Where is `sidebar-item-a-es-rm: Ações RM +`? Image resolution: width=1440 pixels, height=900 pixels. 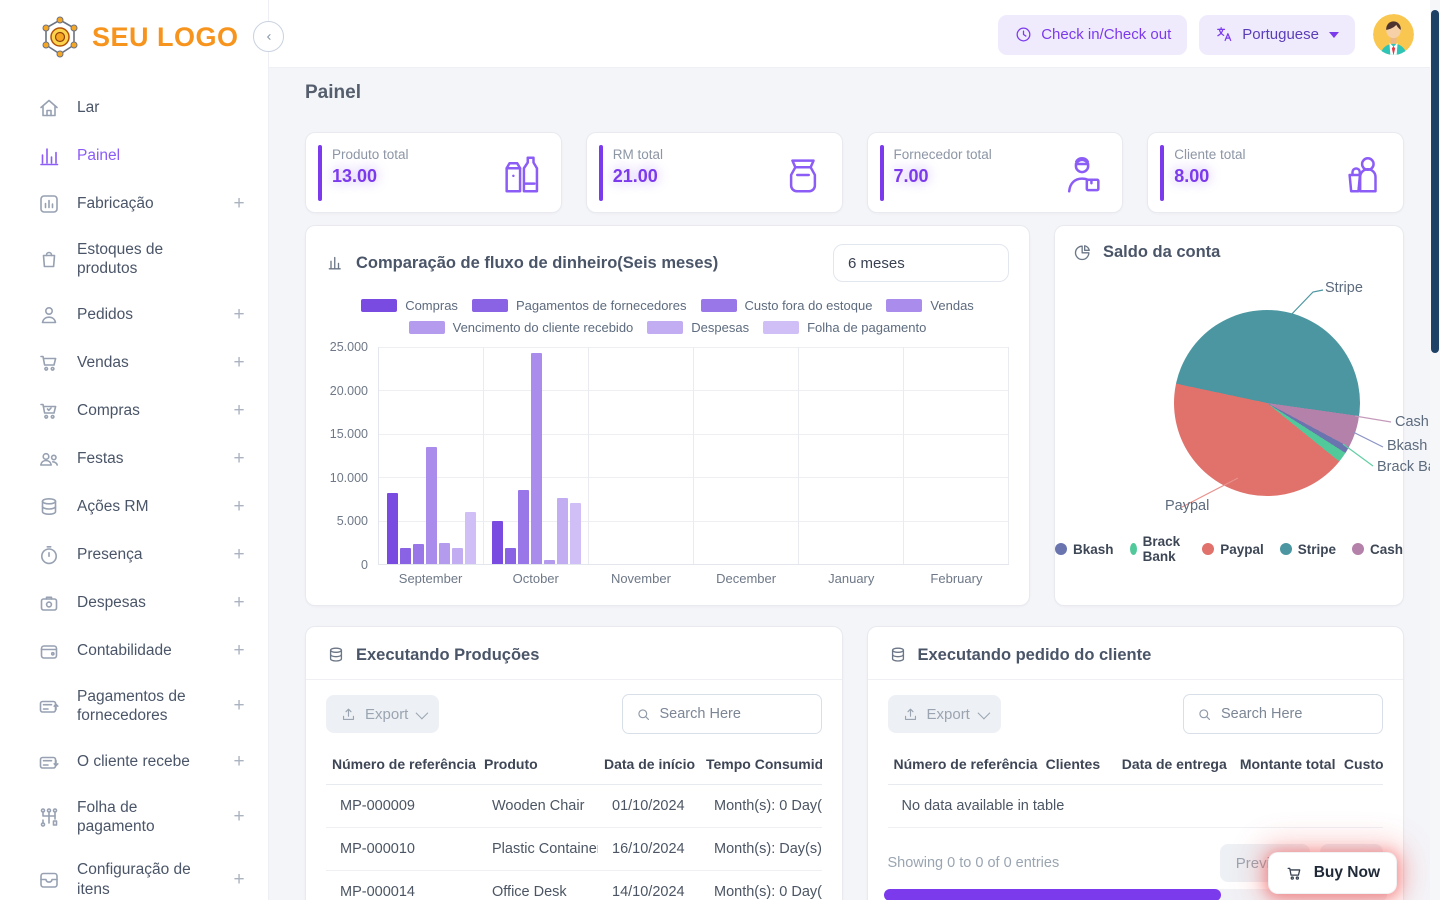 sidebar-item-a-es-rm: Ações RM + is located at coordinates (134, 507).